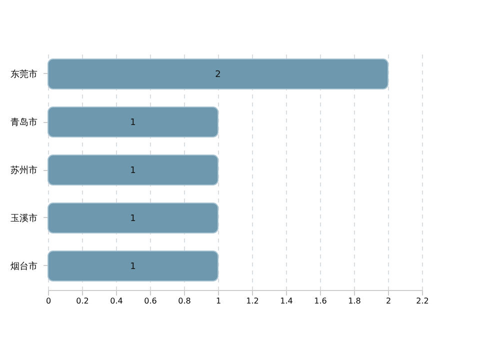  I want to click on y-tick-label: 烟台市, so click(24, 266).